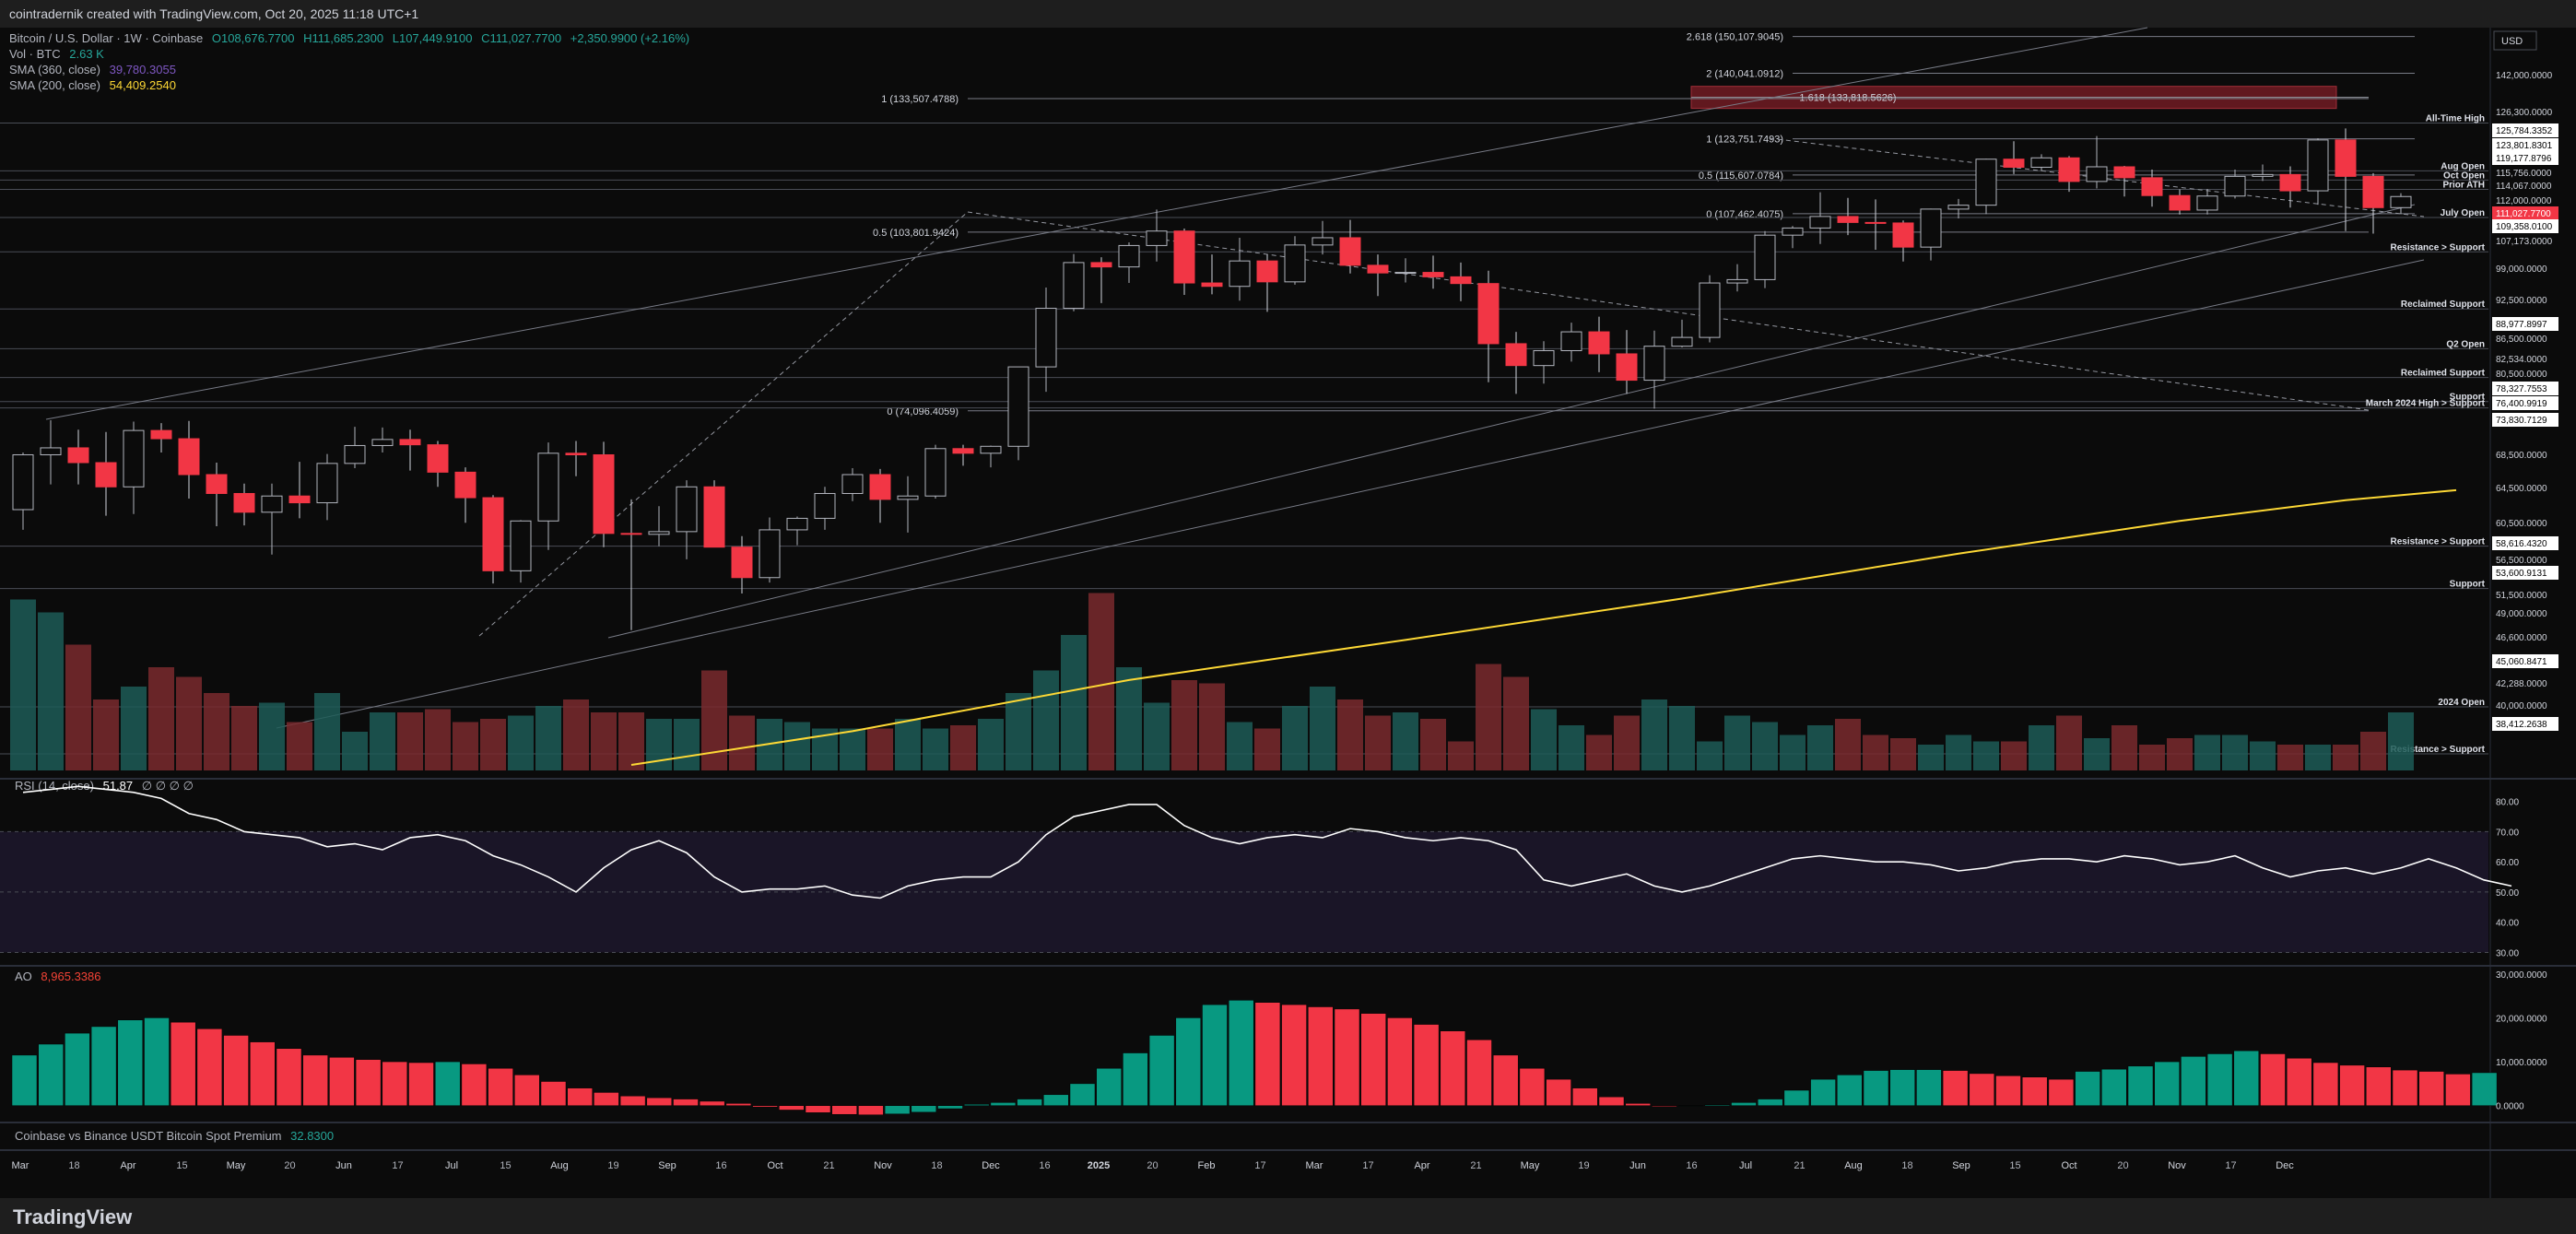 This screenshot has width=2576, height=1234. What do you see at coordinates (73, 1165) in the screenshot?
I see `time-tick-label: 18` at bounding box center [73, 1165].